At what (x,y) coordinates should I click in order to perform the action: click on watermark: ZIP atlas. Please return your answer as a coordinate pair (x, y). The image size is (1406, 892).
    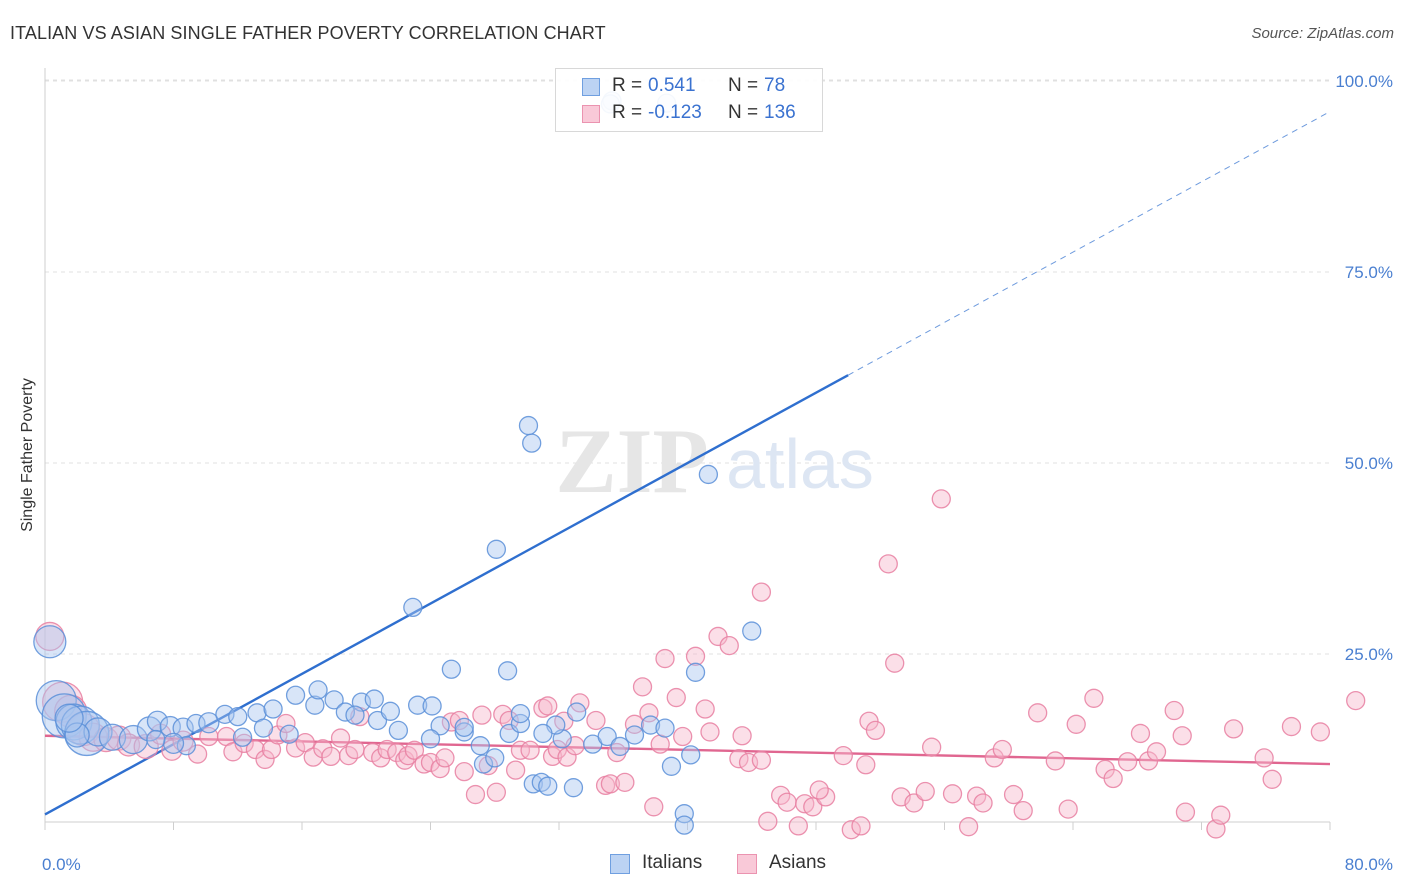
    Looking at the image, I should click on (714, 461).